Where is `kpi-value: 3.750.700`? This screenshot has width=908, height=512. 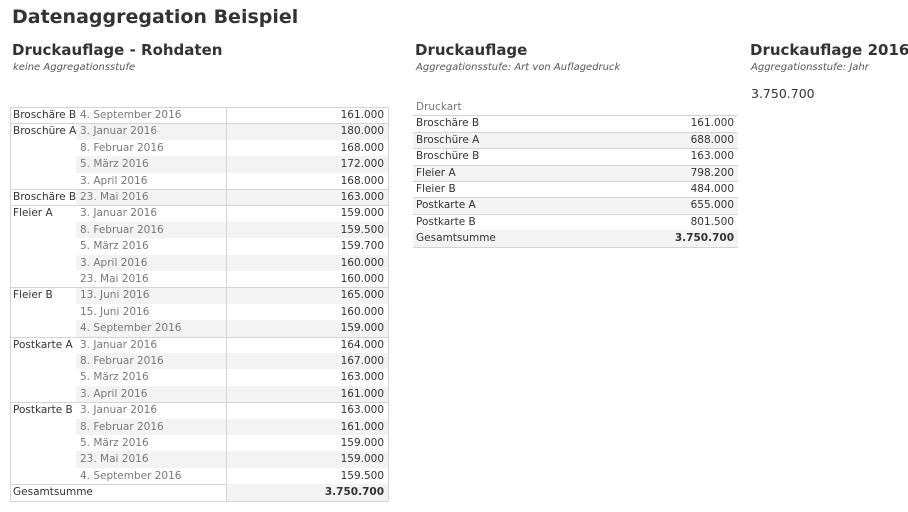 kpi-value: 3.750.700 is located at coordinates (783, 93).